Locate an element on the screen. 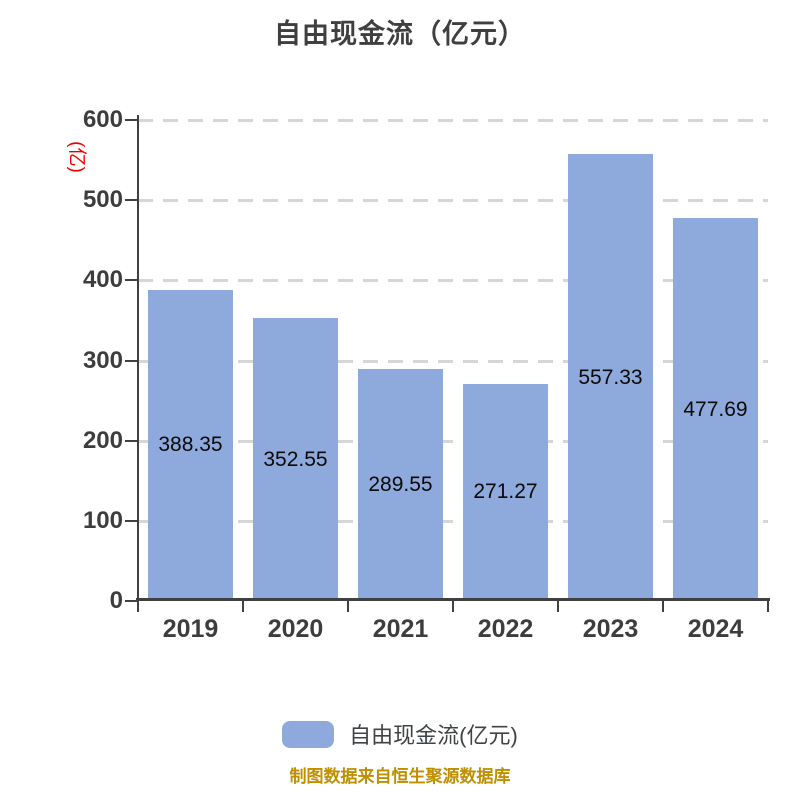 The width and height of the screenshot is (800, 800). bar-value-label-2023: 557.33 is located at coordinates (610, 377).